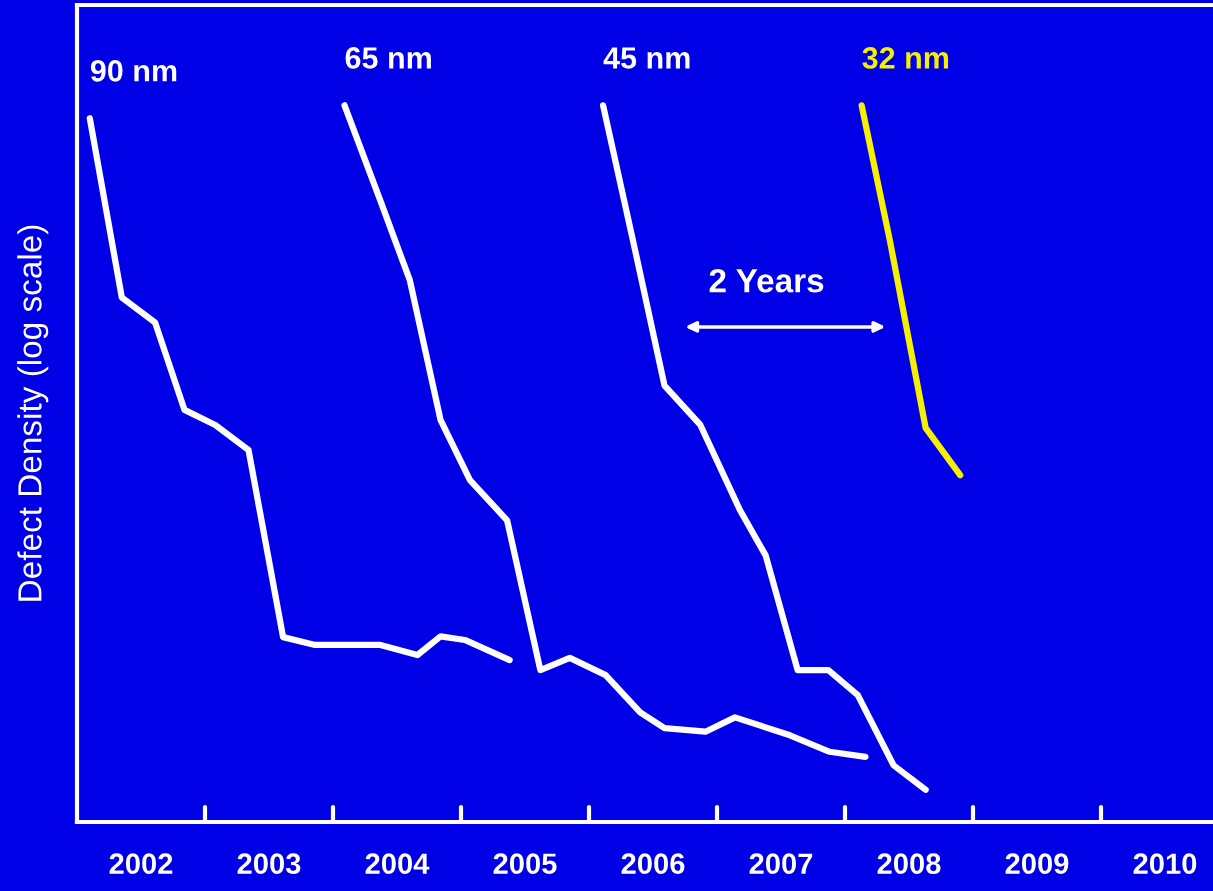  Describe the element at coordinates (141, 863) in the screenshot. I see `x-tick-label: 2002` at that location.